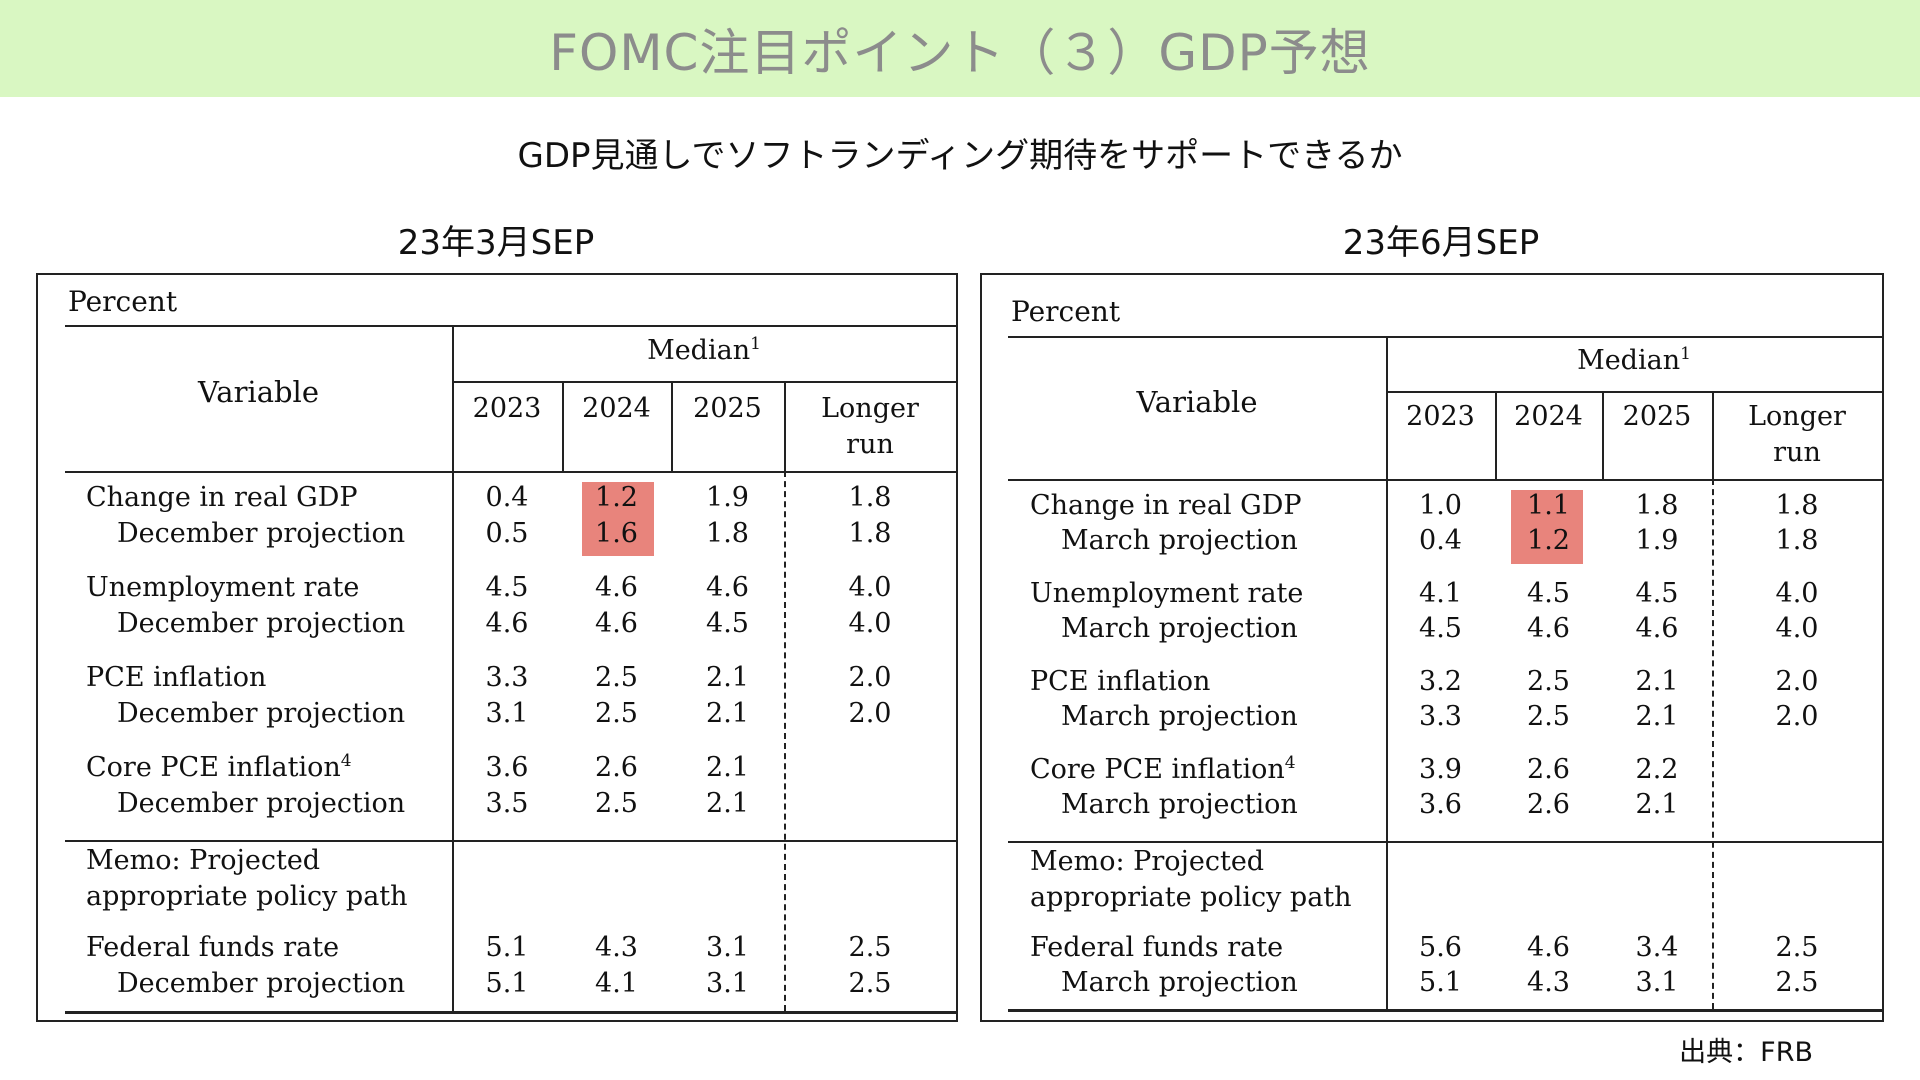 This screenshot has width=1920, height=1080. What do you see at coordinates (1797, 452) in the screenshot?
I see `column-header-longer-run: run` at bounding box center [1797, 452].